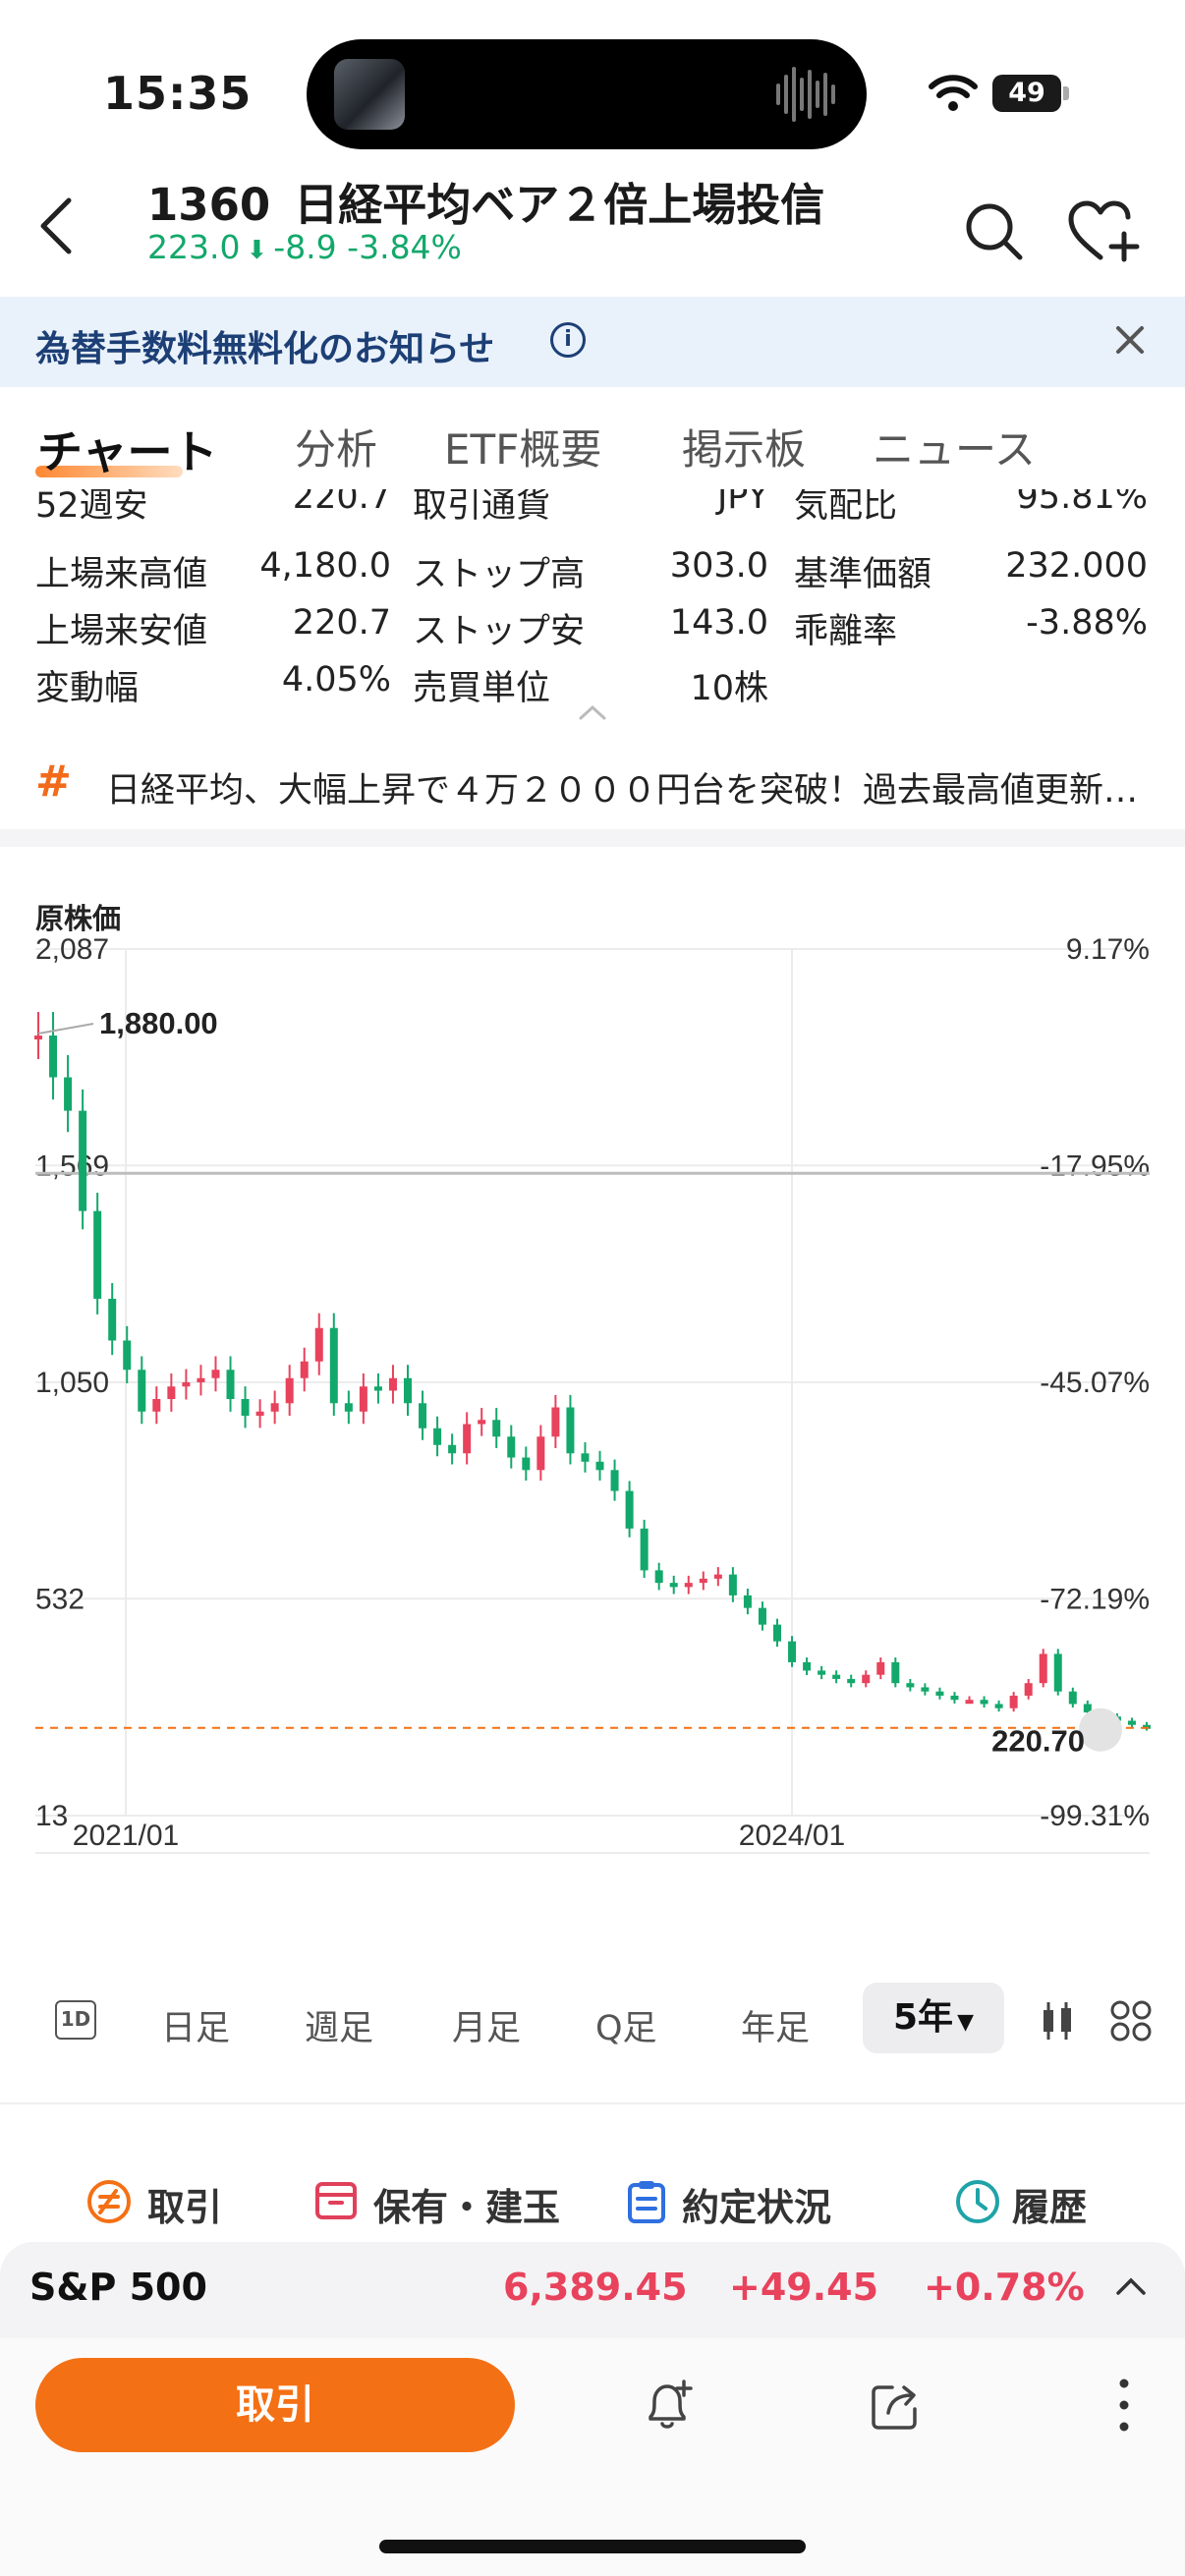 The height and width of the screenshot is (2576, 1185). What do you see at coordinates (592, 712) in the screenshot?
I see `collapse-caret-icon` at bounding box center [592, 712].